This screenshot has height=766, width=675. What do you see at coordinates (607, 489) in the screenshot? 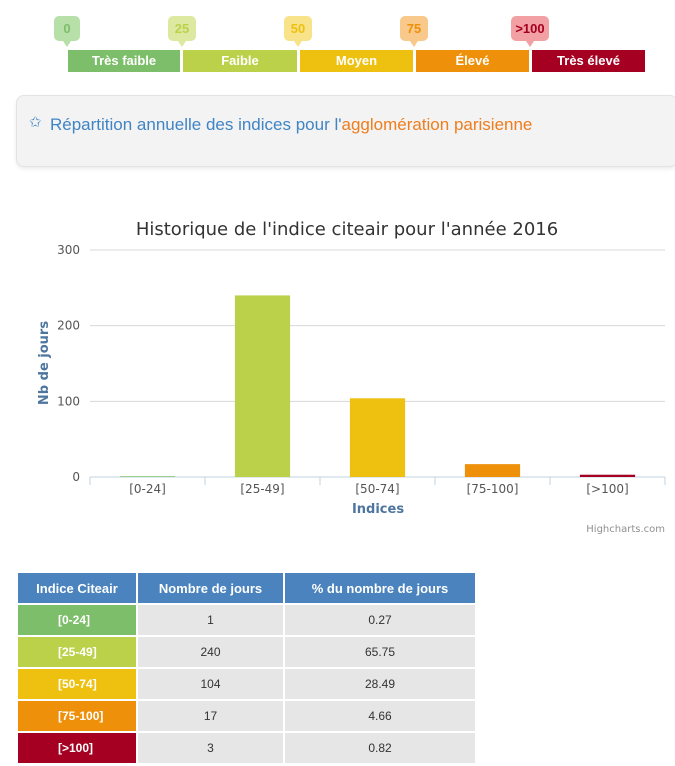
I see `x-tick-label: [>100]` at bounding box center [607, 489].